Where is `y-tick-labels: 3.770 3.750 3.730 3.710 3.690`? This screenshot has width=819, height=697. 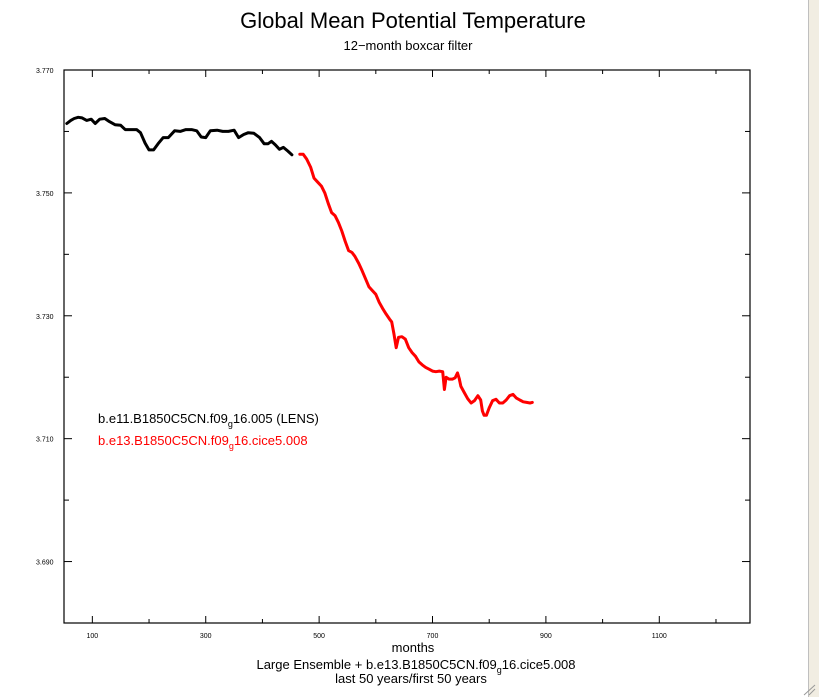 y-tick-labels: 3.770 3.750 3.730 3.710 3.690 is located at coordinates (45, 317).